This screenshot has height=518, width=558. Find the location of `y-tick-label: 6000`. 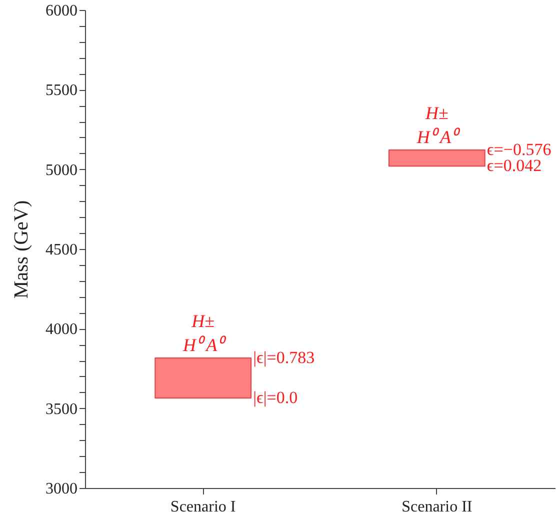

y-tick-label: 6000 is located at coordinates (62, 11).